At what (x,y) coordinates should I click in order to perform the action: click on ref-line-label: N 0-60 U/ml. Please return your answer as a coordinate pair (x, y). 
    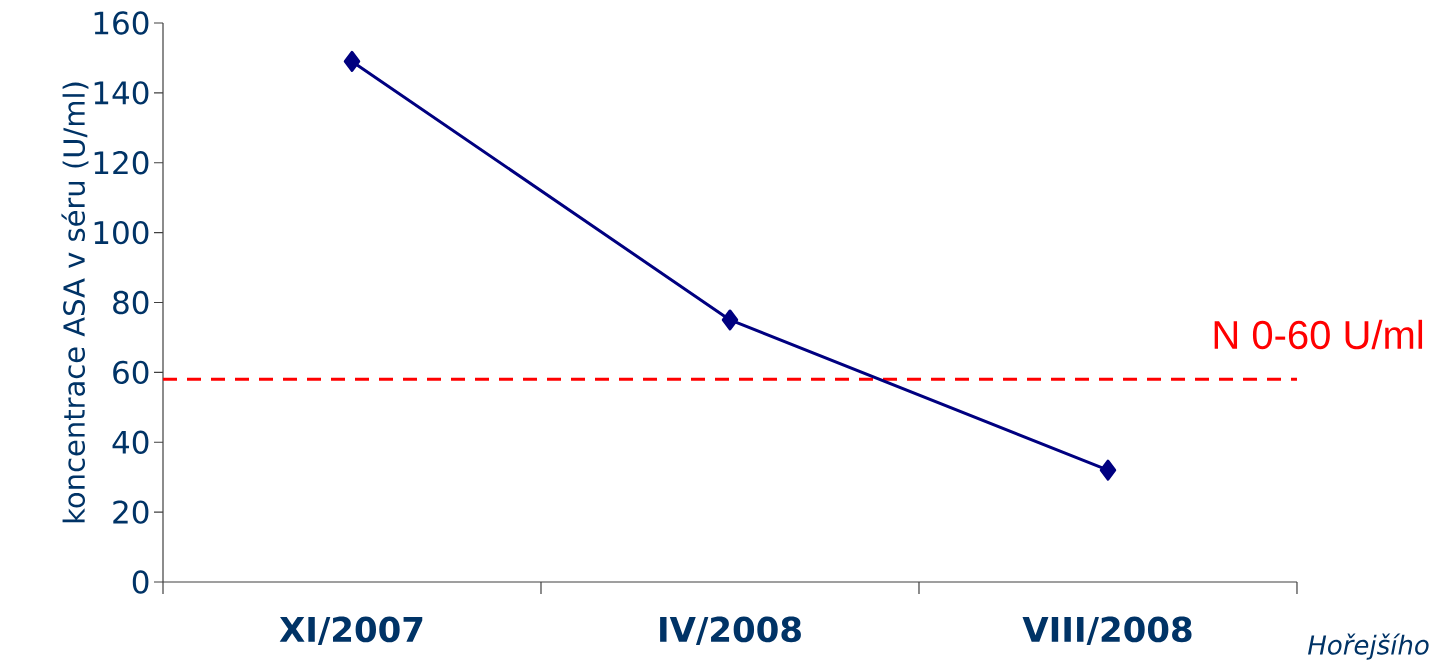
    Looking at the image, I should click on (1318, 334).